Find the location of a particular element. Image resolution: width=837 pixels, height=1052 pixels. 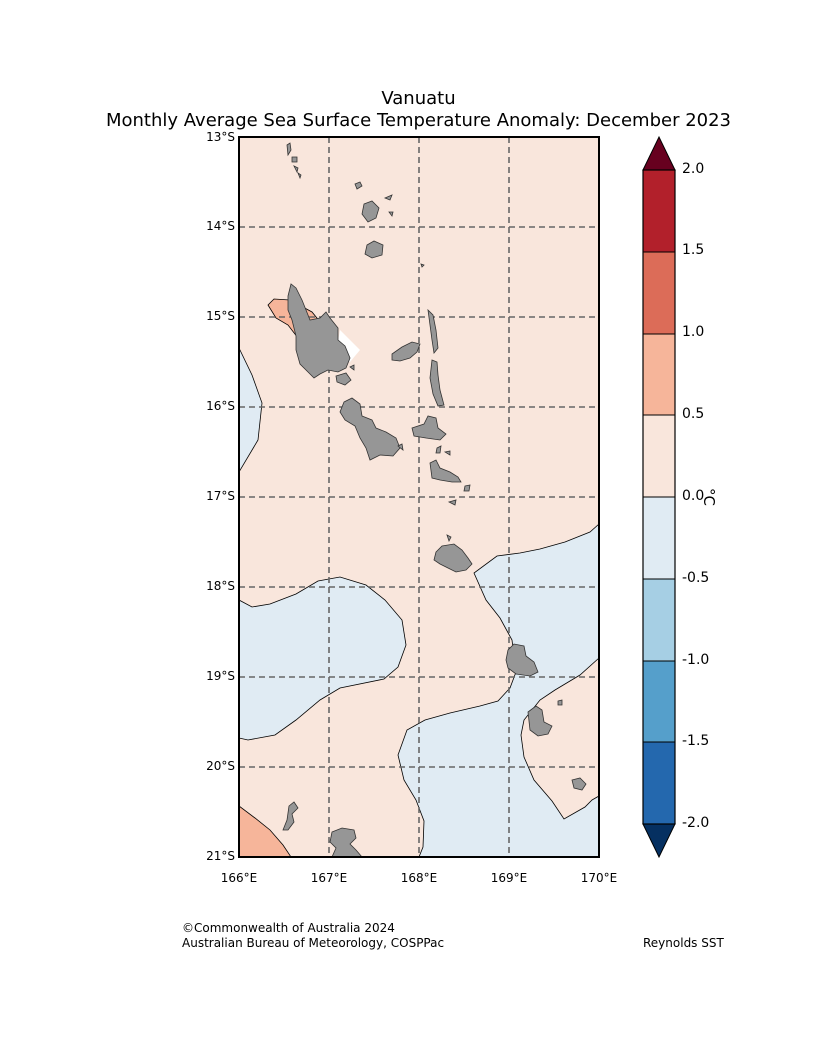

island-banks is located at coordinates (358, 185).